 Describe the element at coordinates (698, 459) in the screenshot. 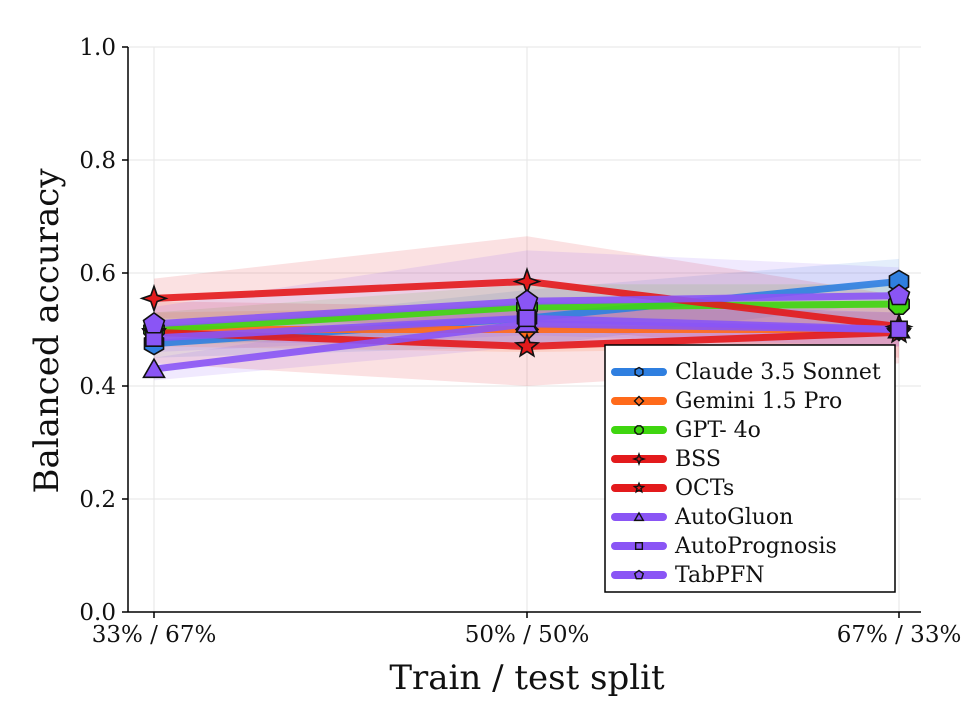

I see `legend-label-3: BSS` at that location.